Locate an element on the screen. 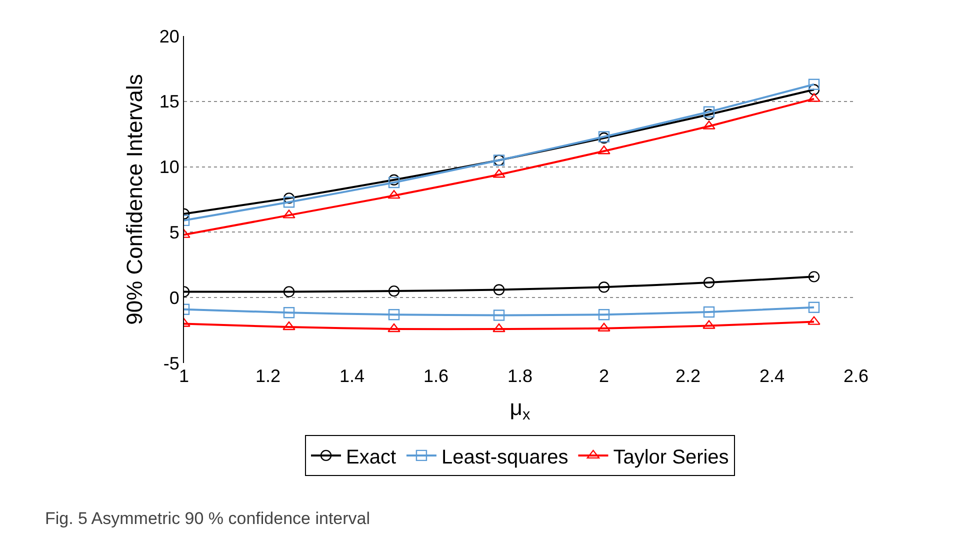  y-axis-title: 90% Confidence Intervals is located at coordinates (135, 199).